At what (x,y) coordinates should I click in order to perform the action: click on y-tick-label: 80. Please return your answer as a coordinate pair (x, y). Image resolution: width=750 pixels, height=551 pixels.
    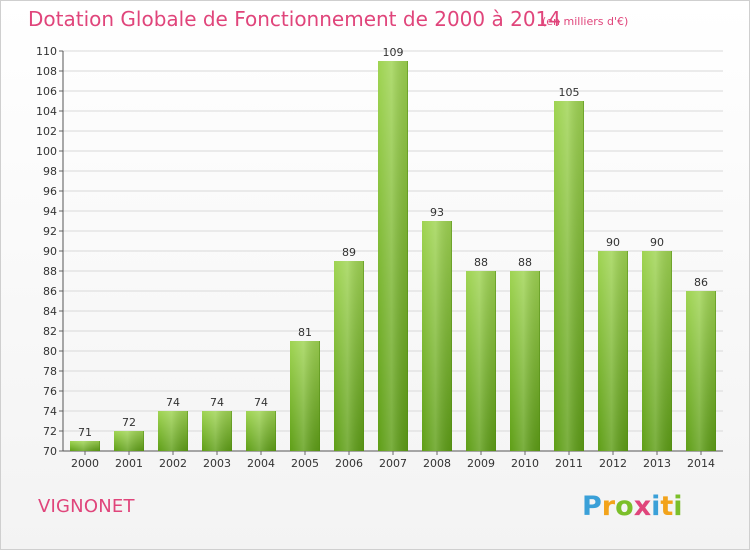
    Looking at the image, I should click on (50, 351).